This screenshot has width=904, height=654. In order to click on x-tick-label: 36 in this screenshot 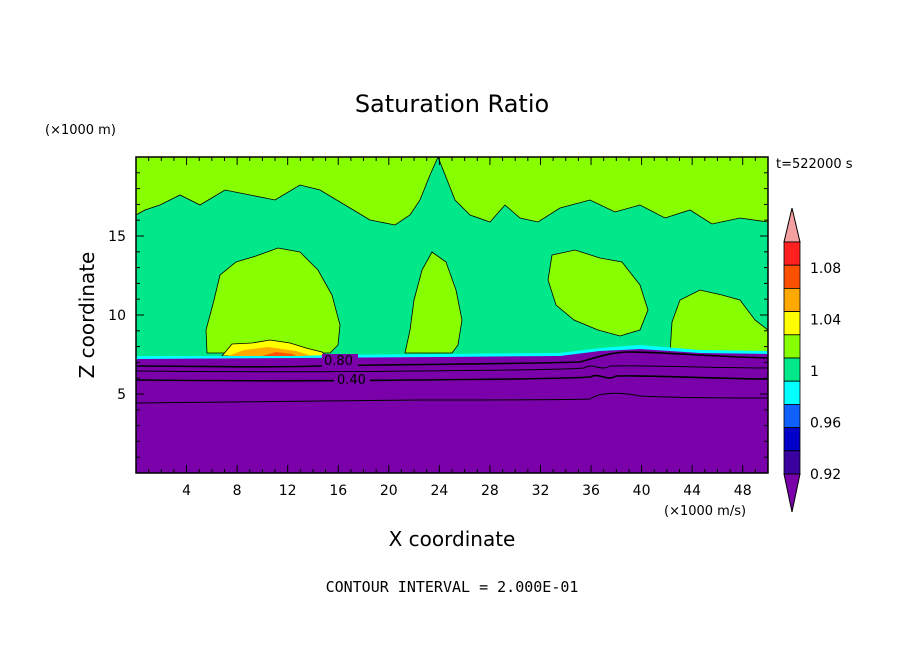, I will do `click(591, 491)`.